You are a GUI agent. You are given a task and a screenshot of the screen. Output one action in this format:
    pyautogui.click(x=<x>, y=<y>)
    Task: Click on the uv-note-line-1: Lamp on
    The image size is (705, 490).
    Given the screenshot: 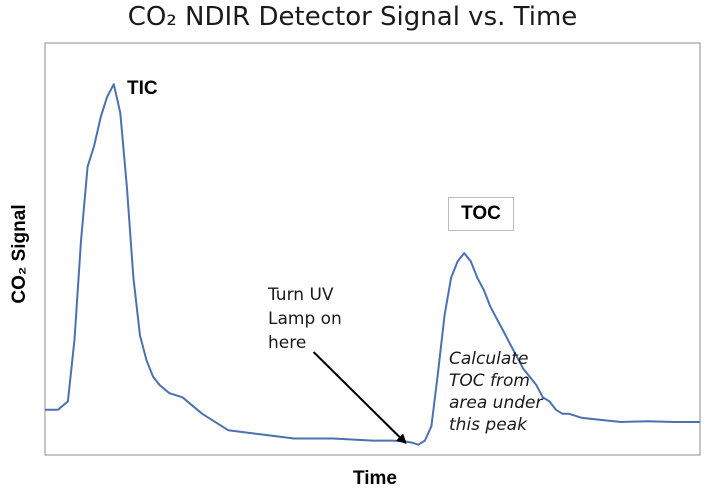 What is the action you would take?
    pyautogui.click(x=305, y=319)
    